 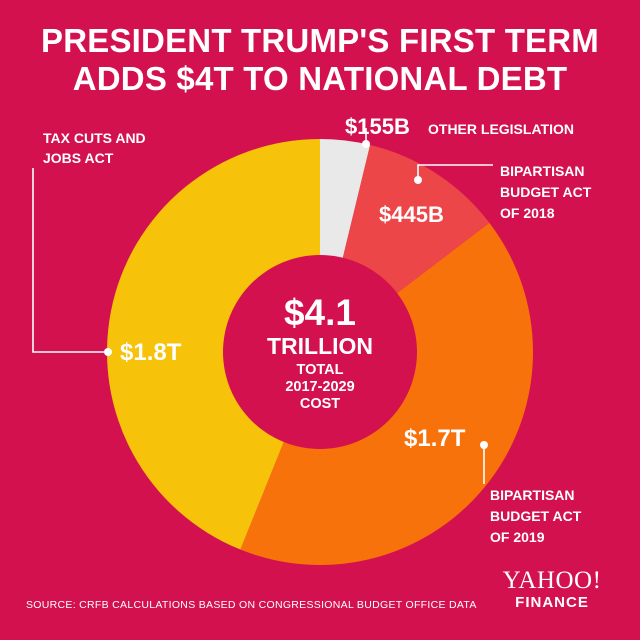 I want to click on center-line-1: TOTAL, so click(x=320, y=370).